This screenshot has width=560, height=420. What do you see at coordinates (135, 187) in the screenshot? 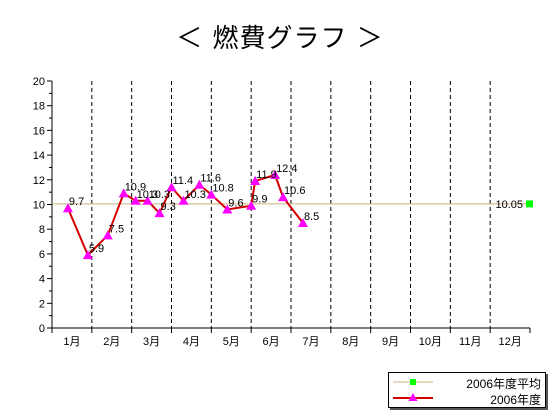
I see `data-label: 10.9` at bounding box center [135, 187].